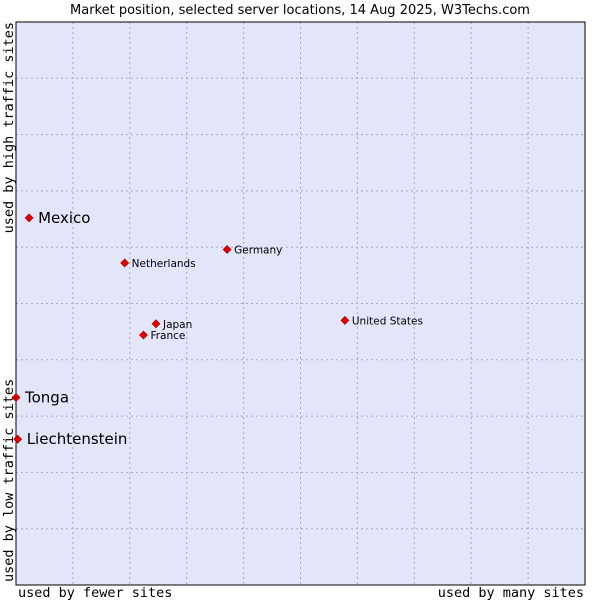  What do you see at coordinates (177, 325) in the screenshot?
I see `point-label-japan: Japan` at bounding box center [177, 325].